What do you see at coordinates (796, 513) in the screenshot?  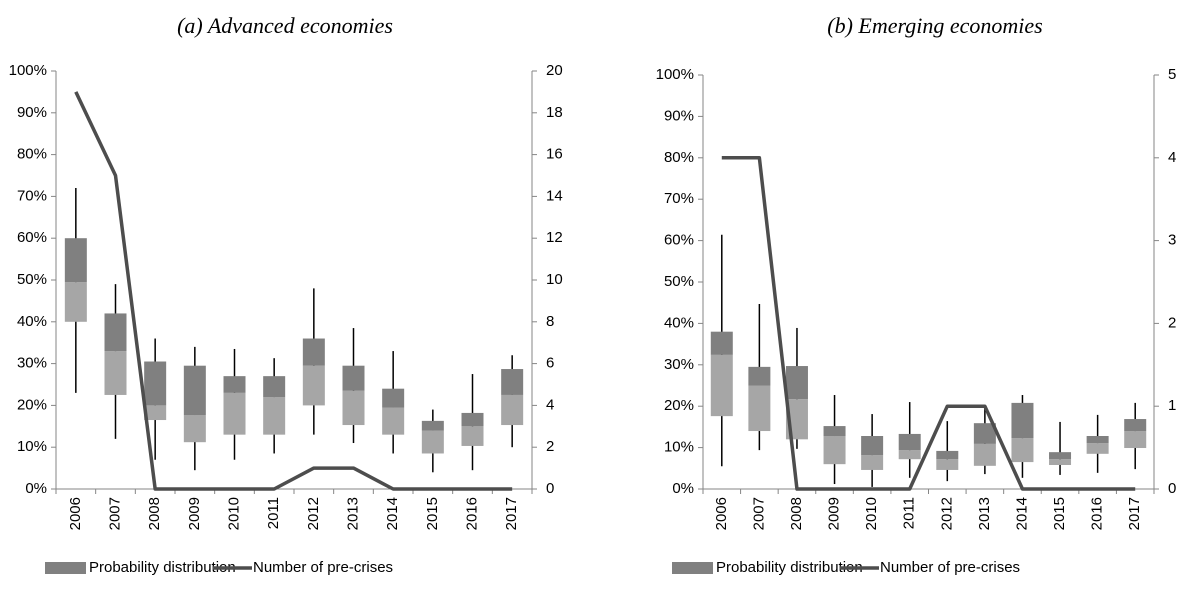 I see `x-tick-label: 2008` at bounding box center [796, 513].